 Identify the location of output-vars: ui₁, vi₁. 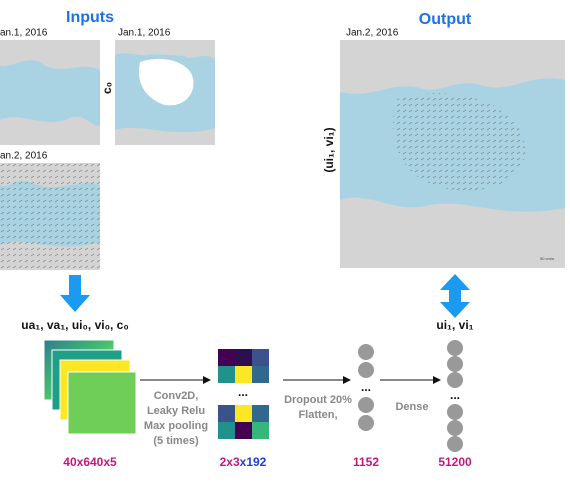
(454, 325).